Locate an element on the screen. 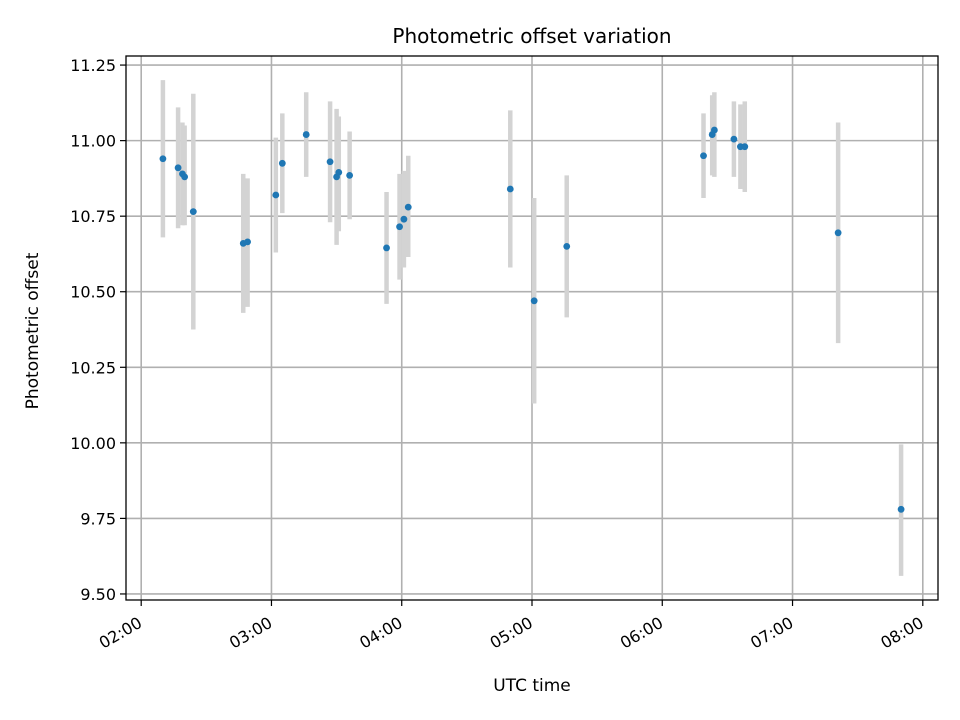 The width and height of the screenshot is (960, 720). y-tick-label: 10.25 is located at coordinates (93, 367).